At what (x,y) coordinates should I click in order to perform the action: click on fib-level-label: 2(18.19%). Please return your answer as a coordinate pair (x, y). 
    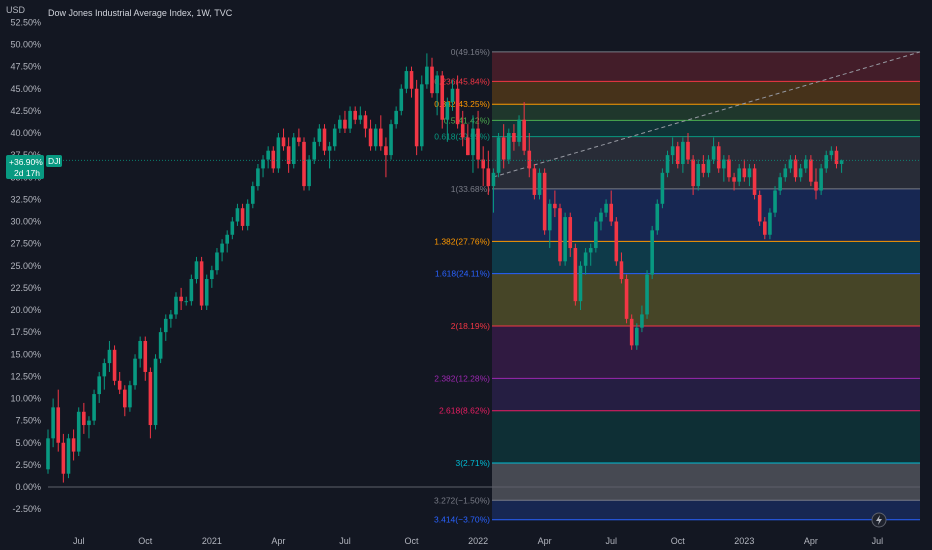
    Looking at the image, I should click on (470, 326).